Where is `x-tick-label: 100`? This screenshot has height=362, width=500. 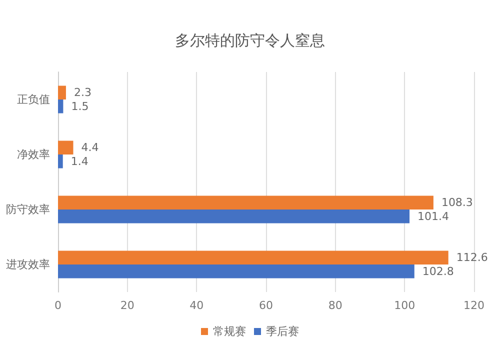 x-tick-label: 100 is located at coordinates (405, 305).